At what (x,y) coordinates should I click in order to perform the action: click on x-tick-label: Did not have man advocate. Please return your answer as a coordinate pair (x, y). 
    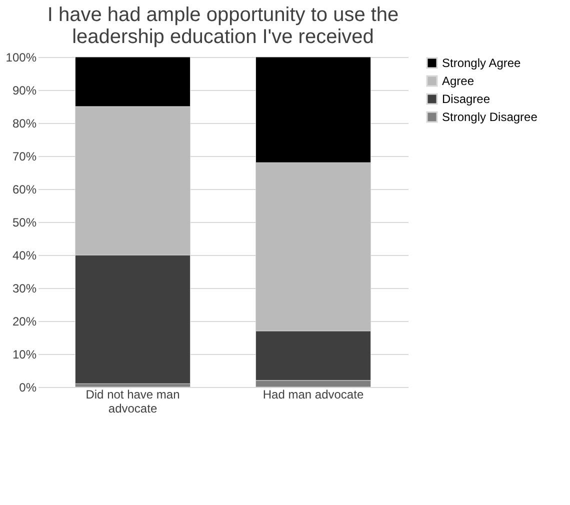
    Looking at the image, I should click on (133, 402).